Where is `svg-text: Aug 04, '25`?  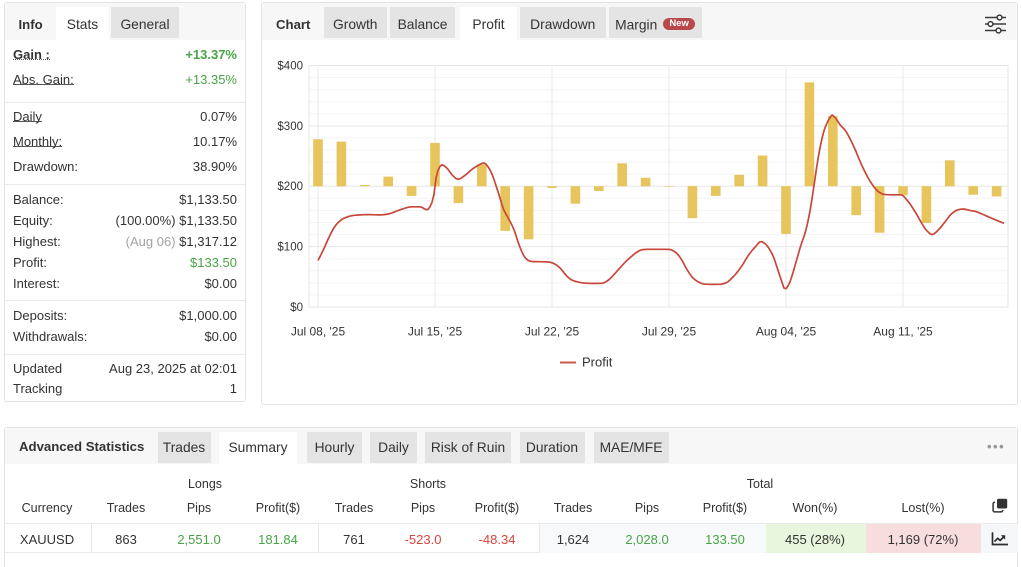
svg-text: Aug 04, '25 is located at coordinates (786, 332).